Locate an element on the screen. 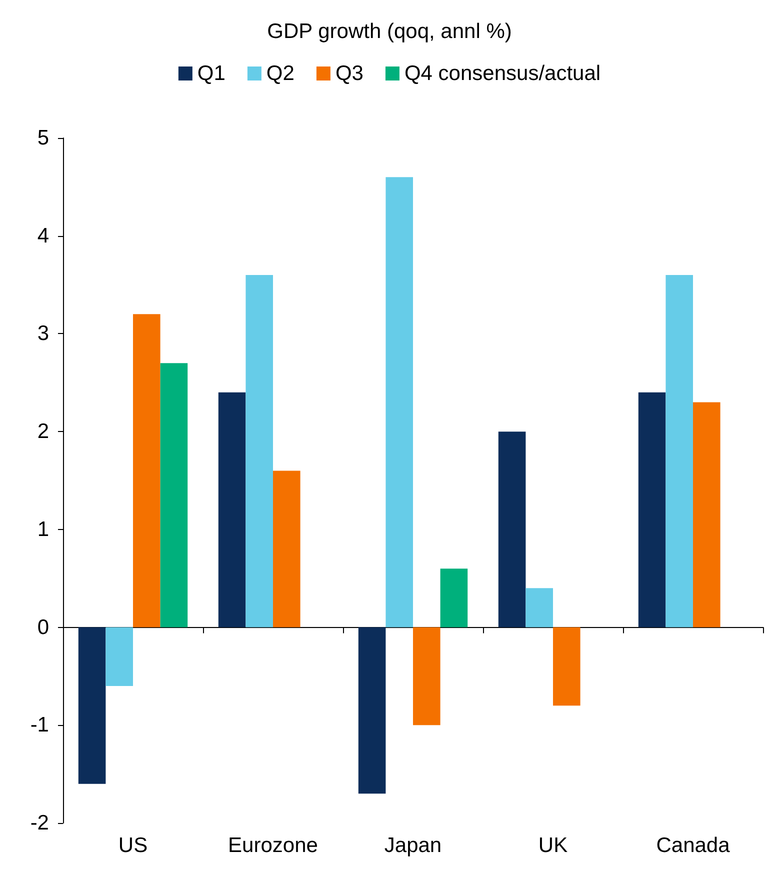  y-tick-label: -2 is located at coordinates (39, 823).